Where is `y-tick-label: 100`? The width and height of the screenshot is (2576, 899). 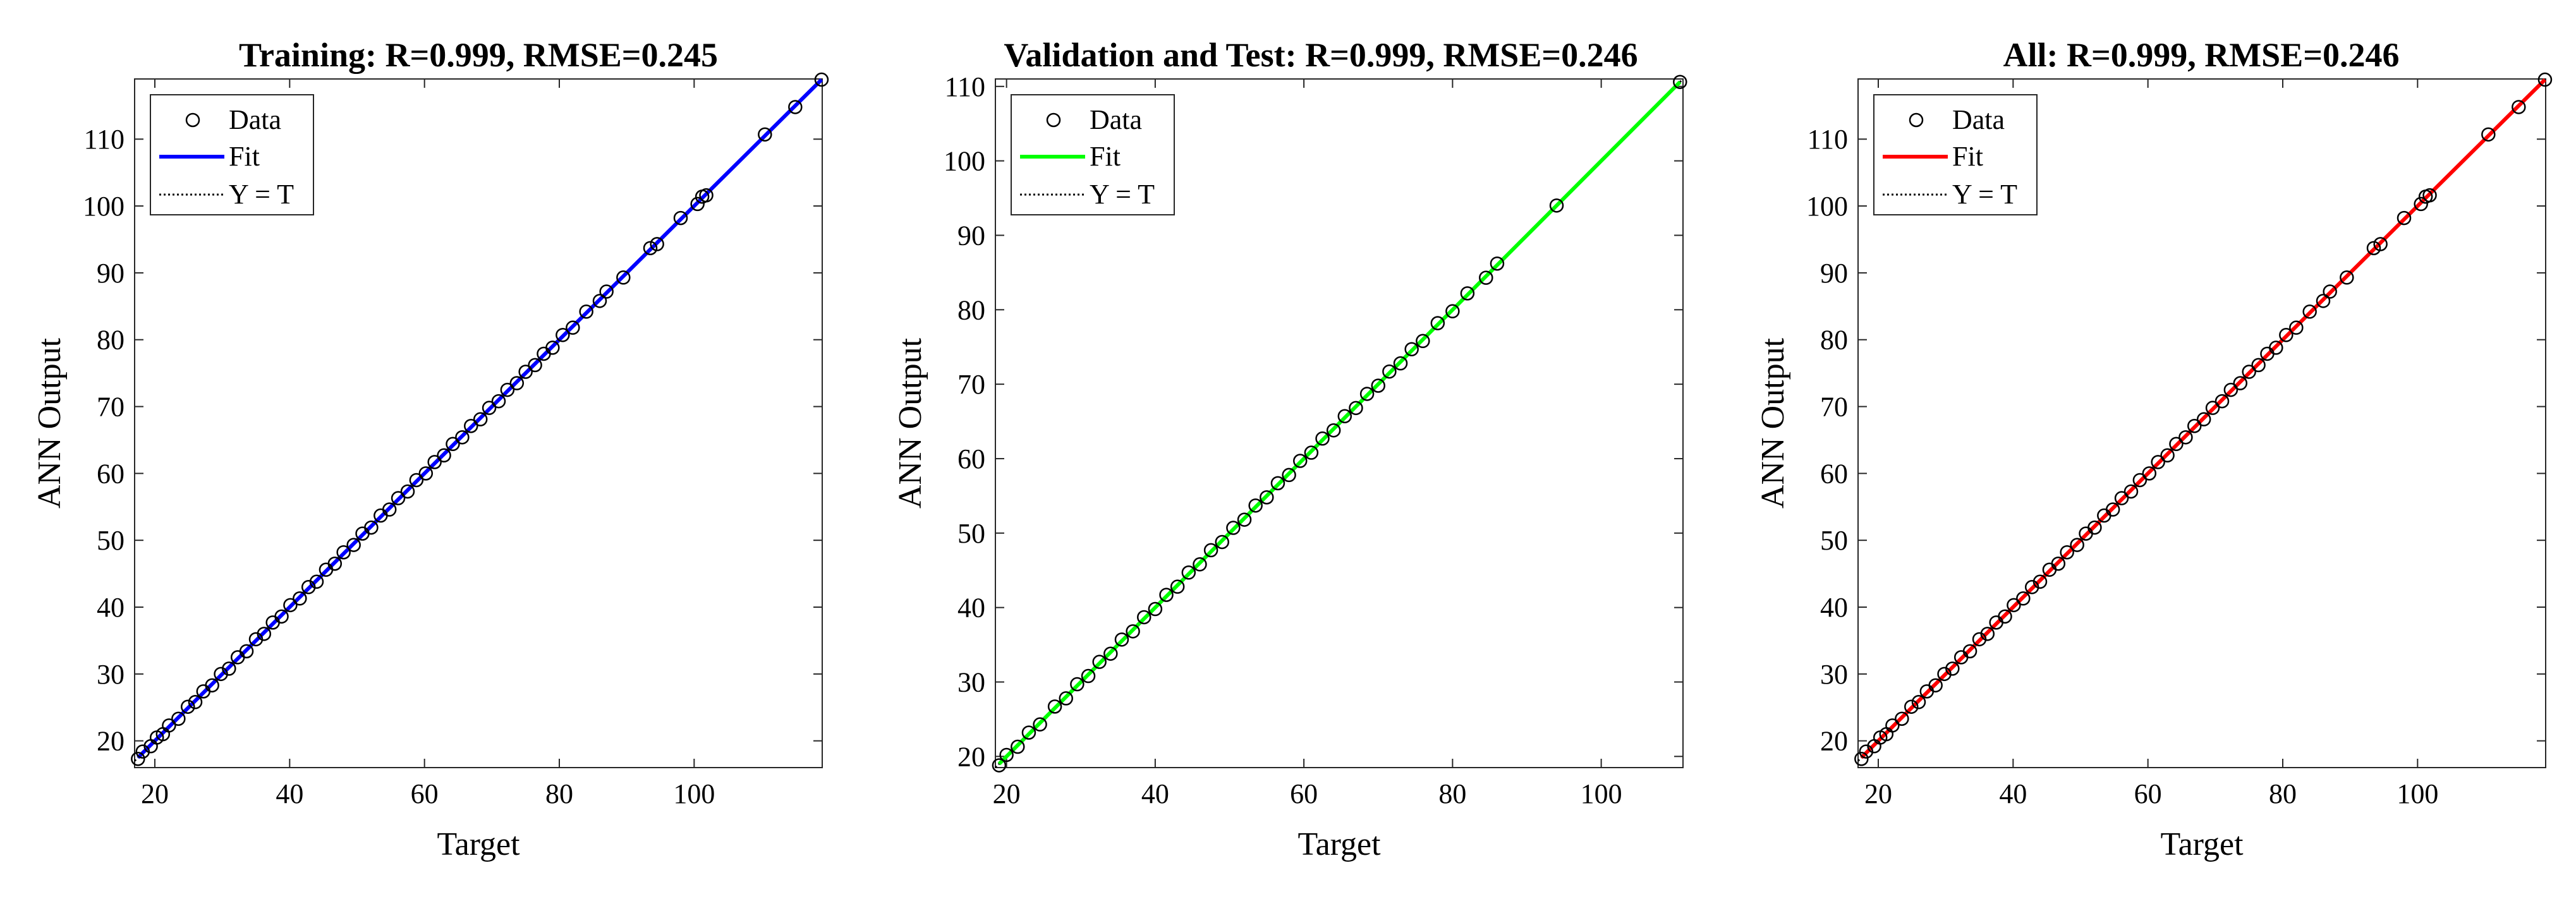
y-tick-label: 100 is located at coordinates (104, 206).